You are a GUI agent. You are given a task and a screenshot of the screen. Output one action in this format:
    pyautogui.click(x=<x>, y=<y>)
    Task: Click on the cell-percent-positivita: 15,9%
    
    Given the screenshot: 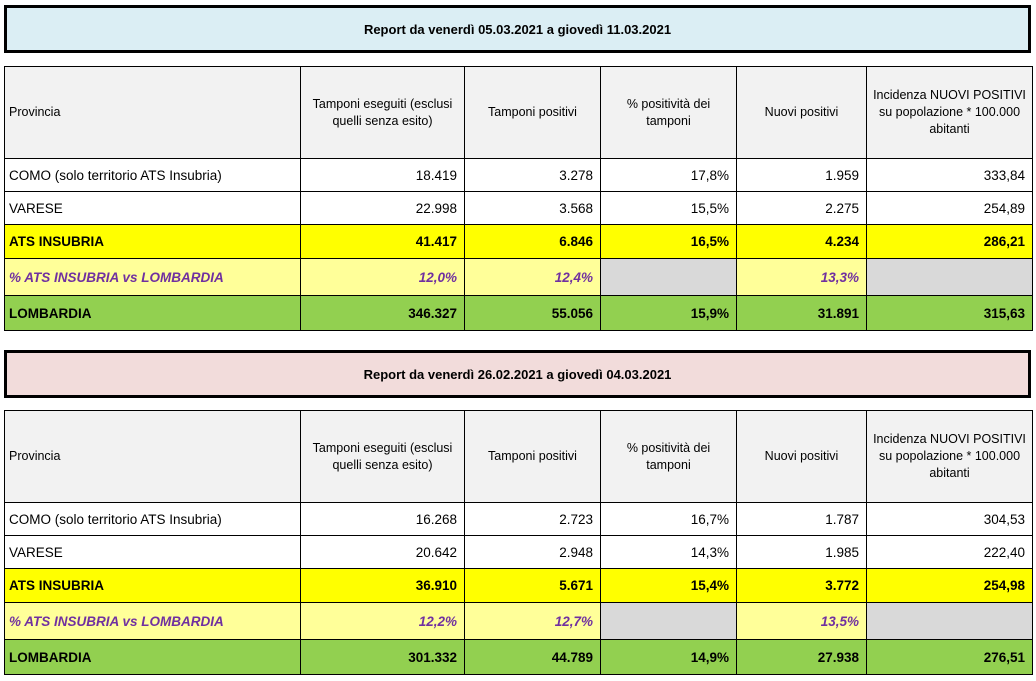 What is the action you would take?
    pyautogui.click(x=668, y=313)
    